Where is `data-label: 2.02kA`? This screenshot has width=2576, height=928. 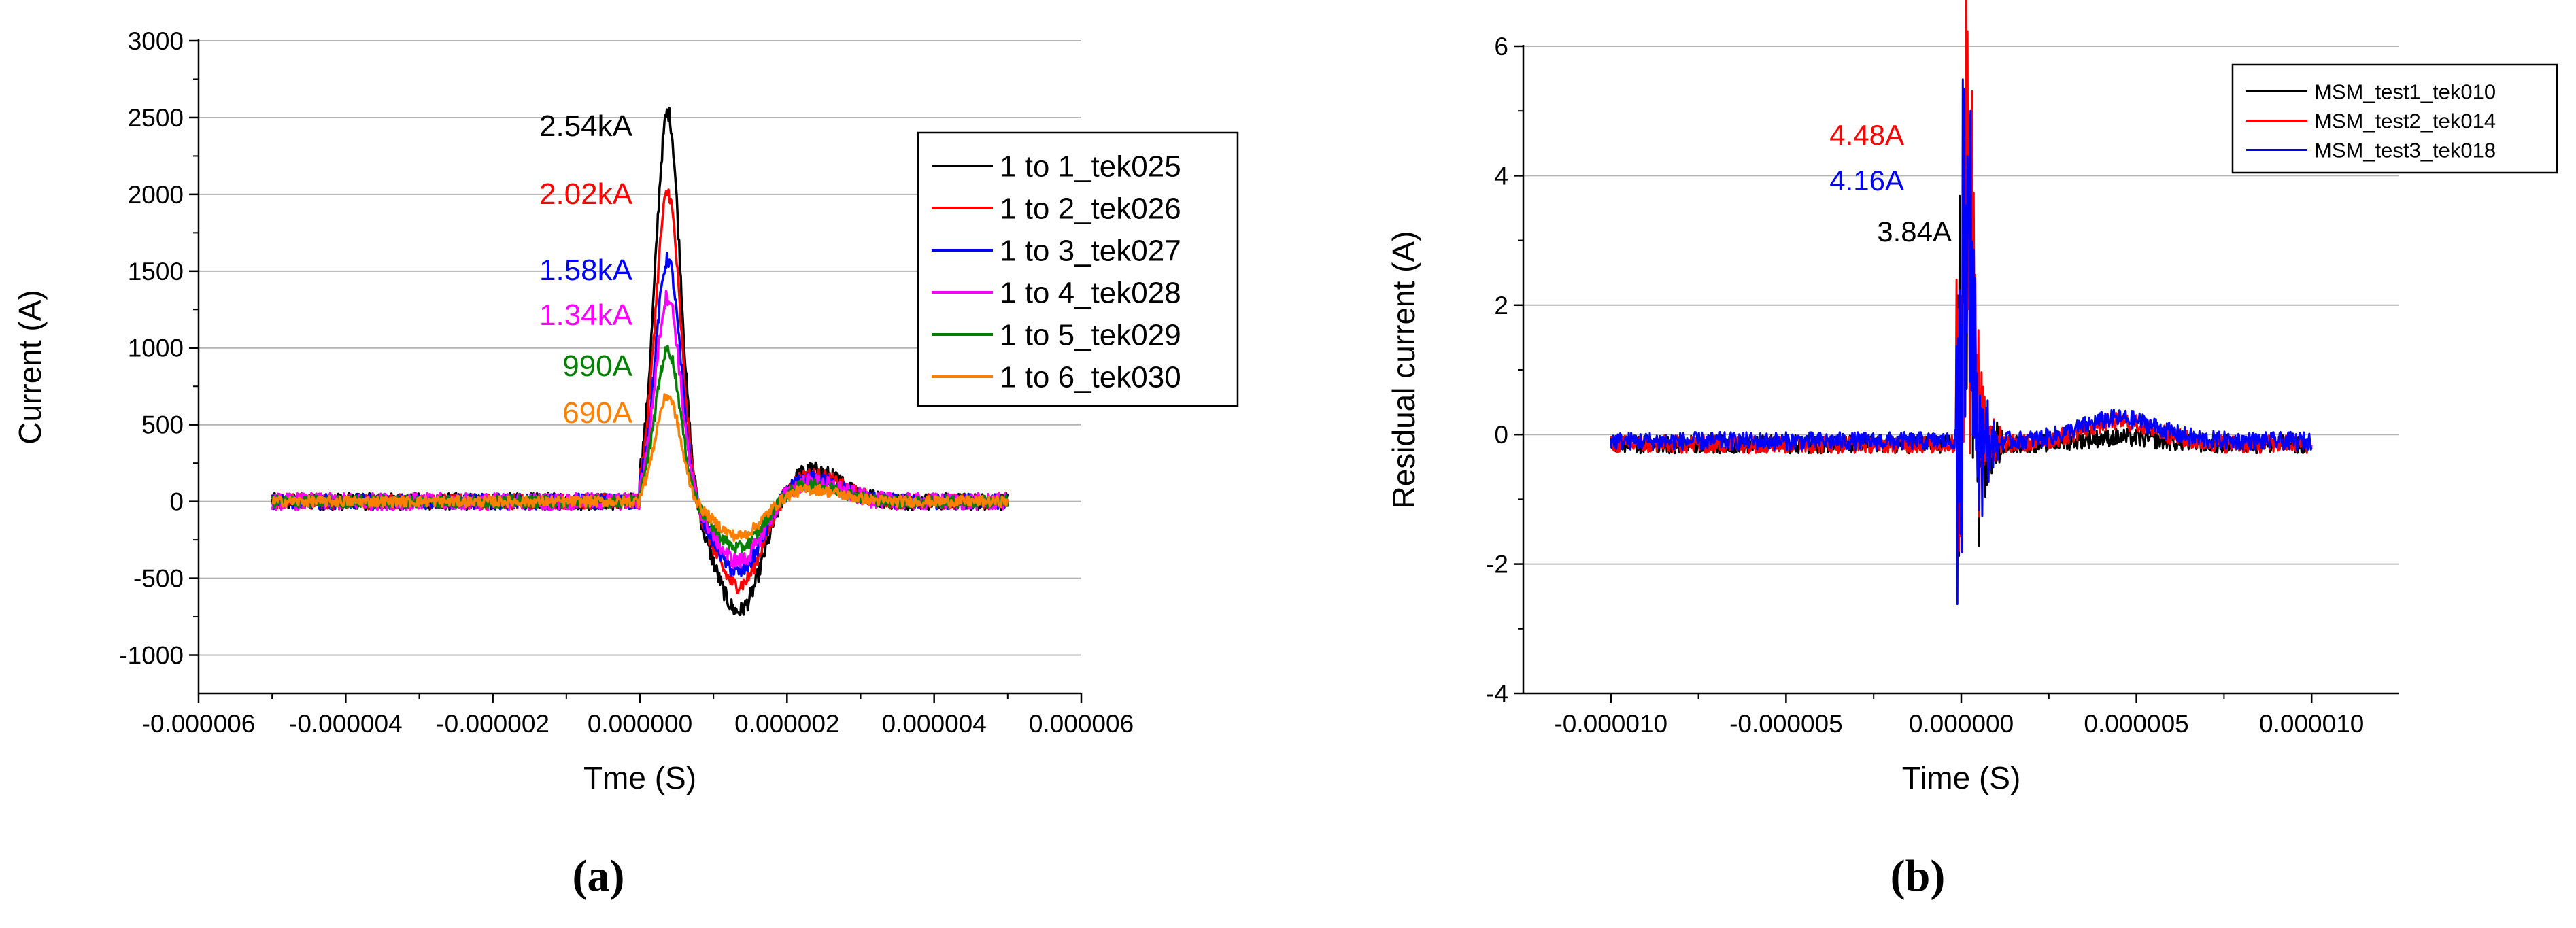
data-label: 2.02kA is located at coordinates (586, 194).